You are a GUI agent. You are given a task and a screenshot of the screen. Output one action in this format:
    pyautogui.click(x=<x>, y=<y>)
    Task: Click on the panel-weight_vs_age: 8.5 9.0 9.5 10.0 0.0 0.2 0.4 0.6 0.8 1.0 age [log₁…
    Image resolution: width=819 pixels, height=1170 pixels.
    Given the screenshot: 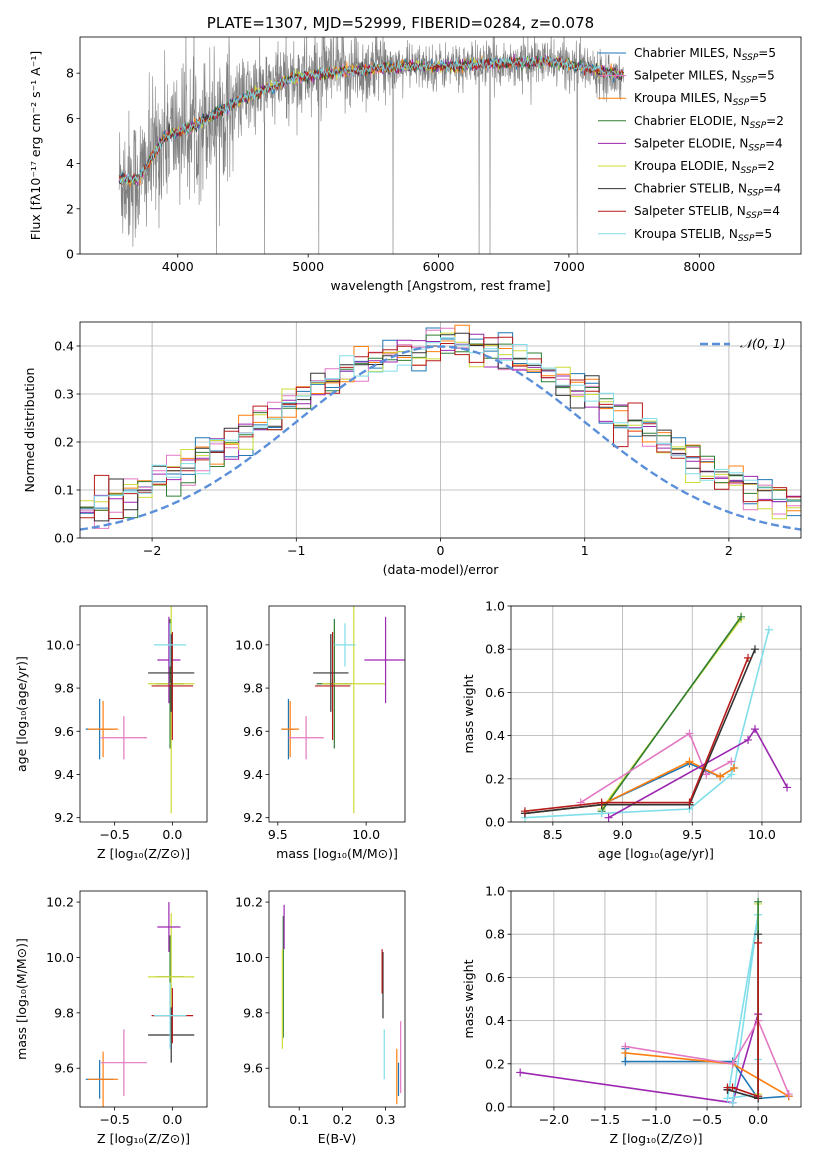 What is the action you would take?
    pyautogui.click(x=631, y=730)
    